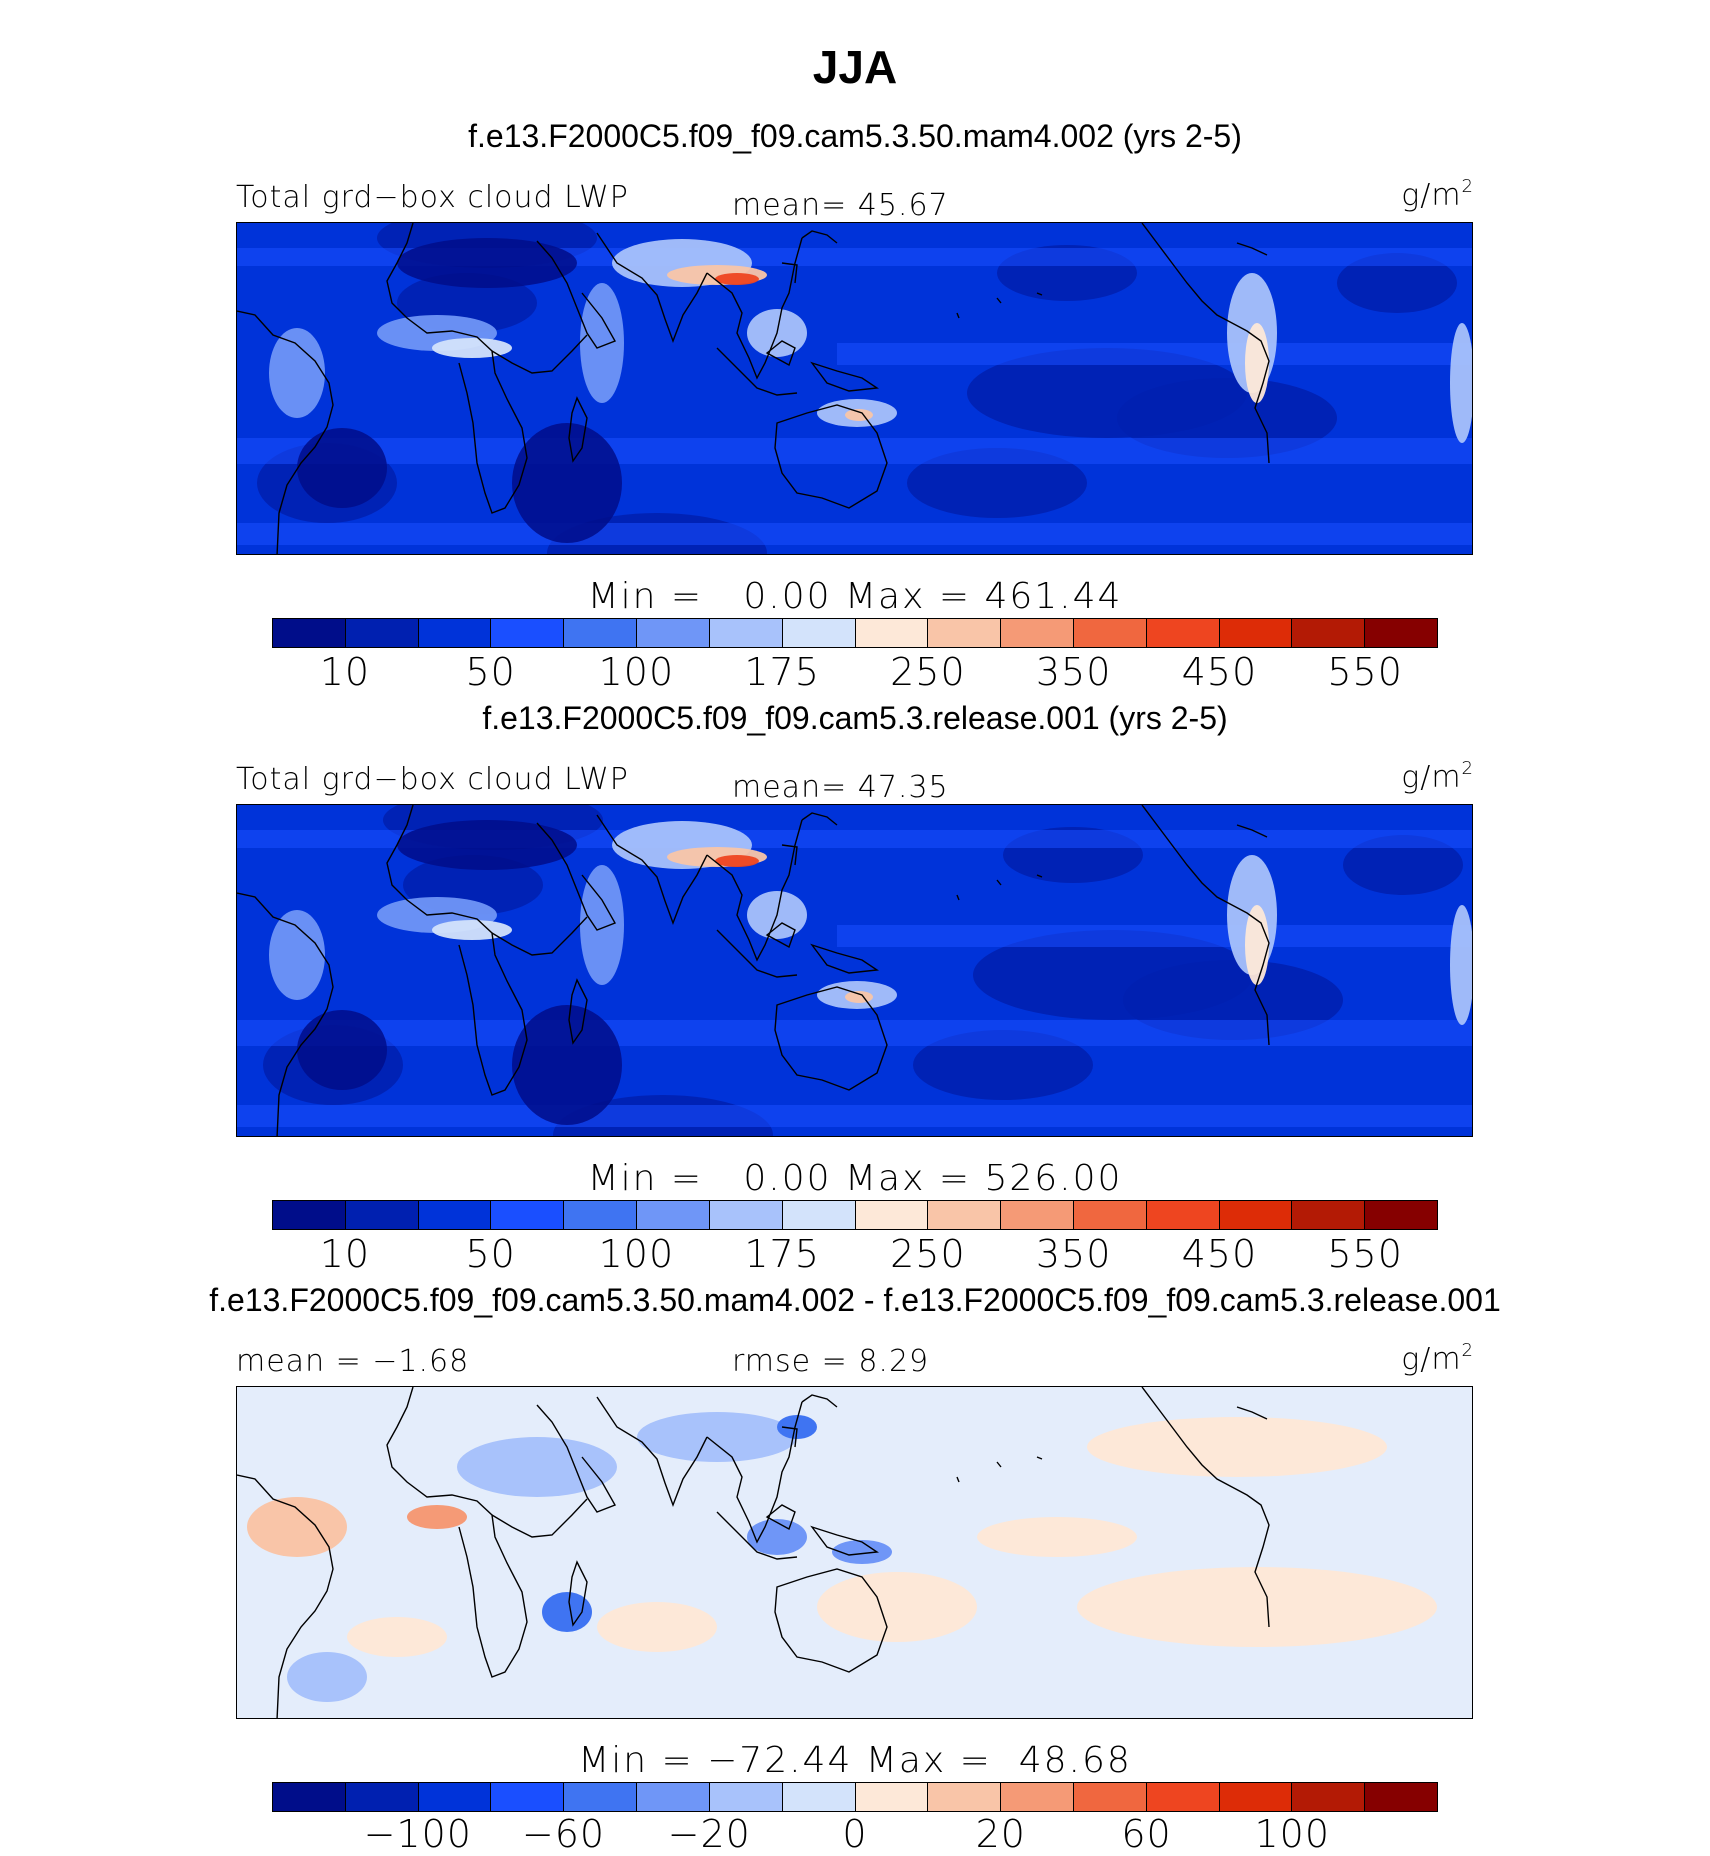  What do you see at coordinates (840, 787) in the screenshot?
I see `panel-2-mean-label: mean= 47.35` at bounding box center [840, 787].